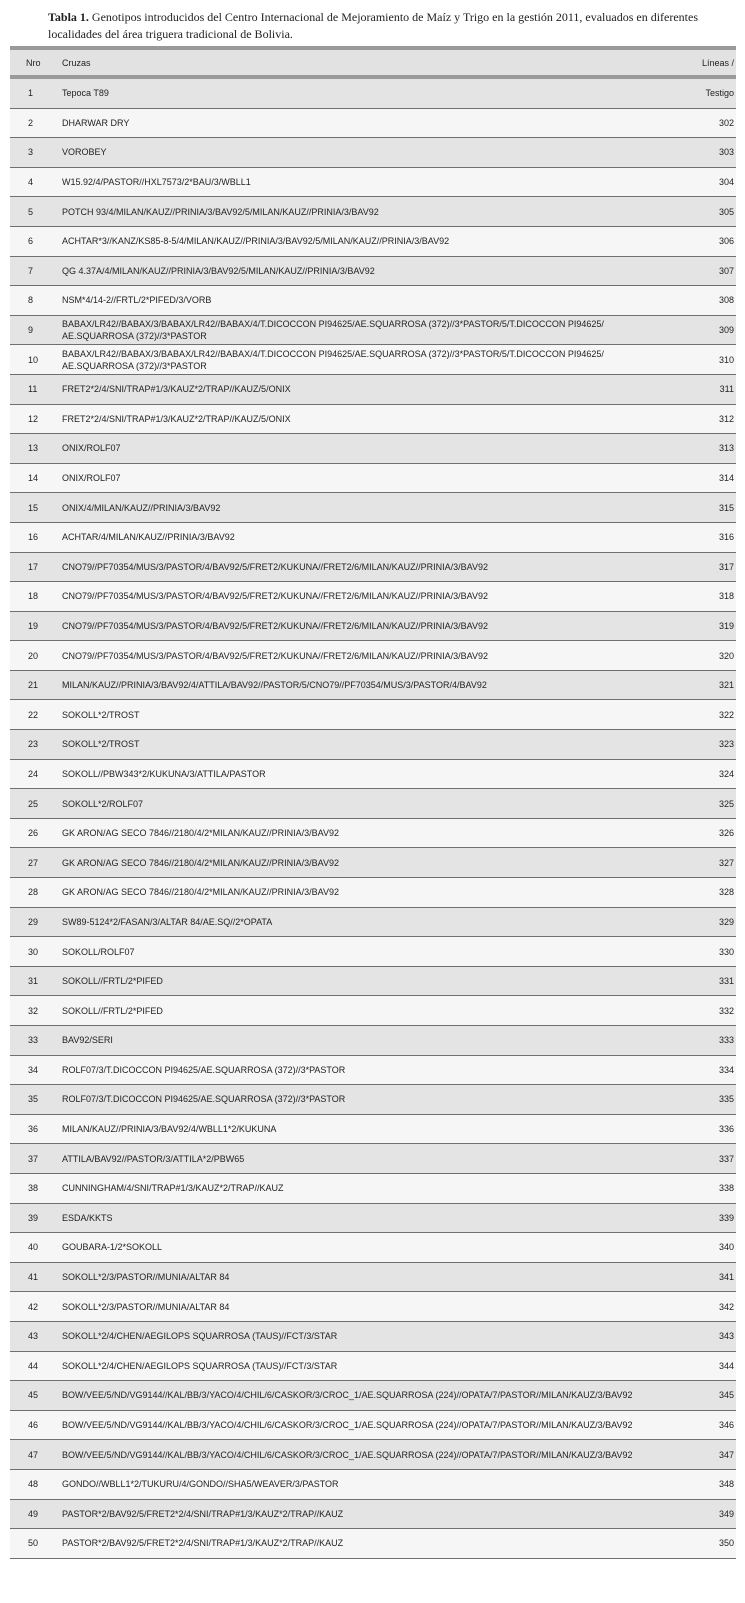  Describe the element at coordinates (33, 1010) in the screenshot. I see `cell-nro: 32` at that location.